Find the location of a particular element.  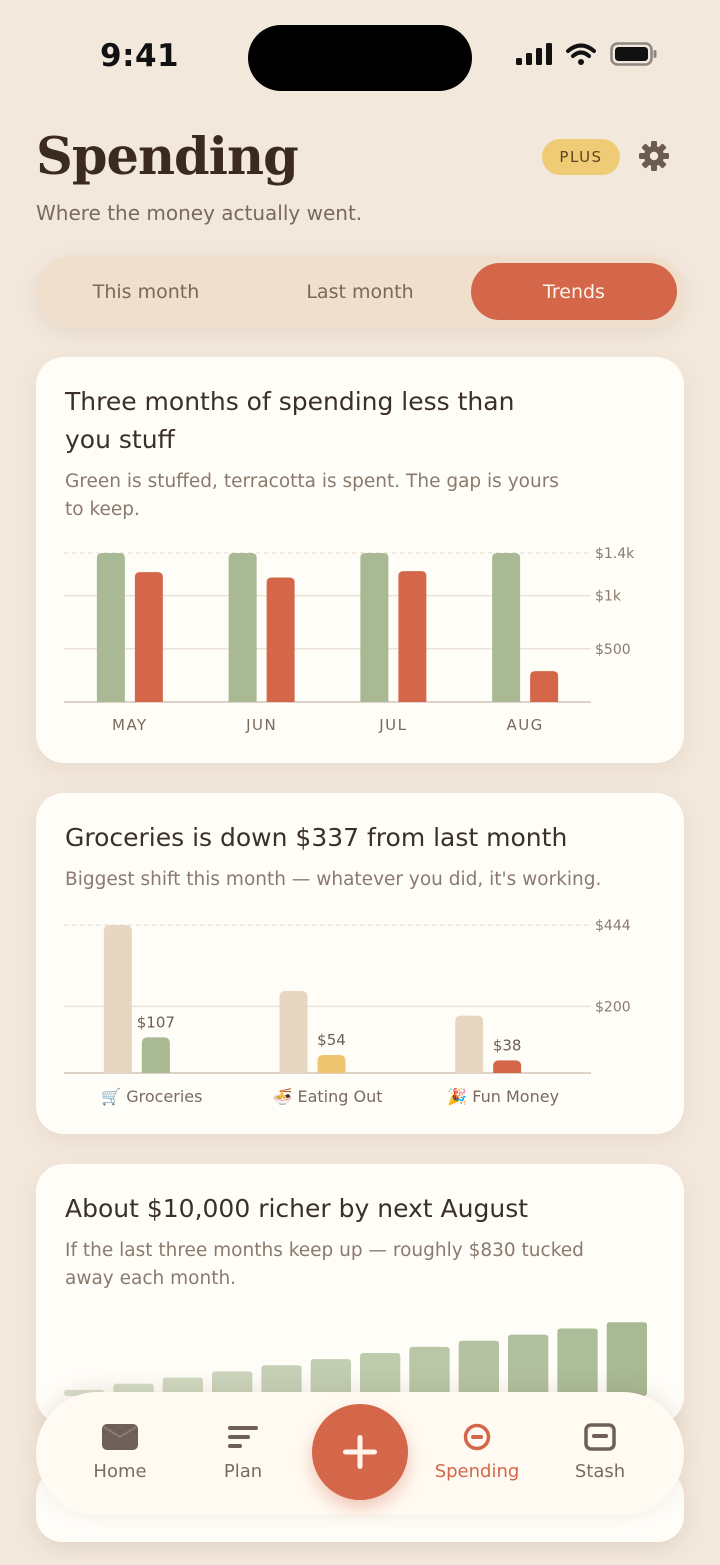

system-icons is located at coordinates (587, 54).